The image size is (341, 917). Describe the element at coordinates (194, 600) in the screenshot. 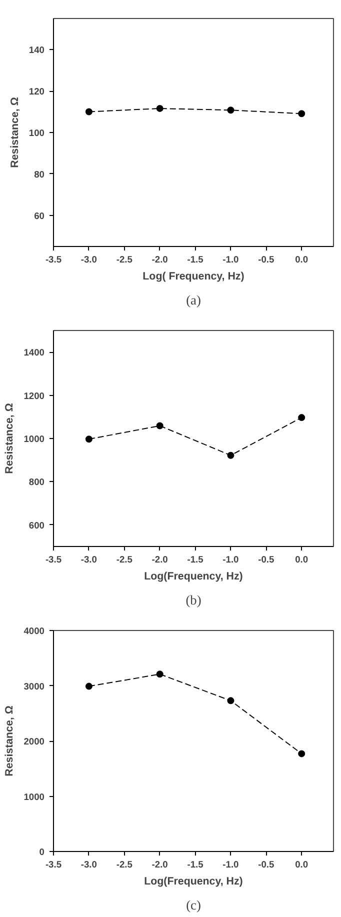

I see `text: (b)` at that location.